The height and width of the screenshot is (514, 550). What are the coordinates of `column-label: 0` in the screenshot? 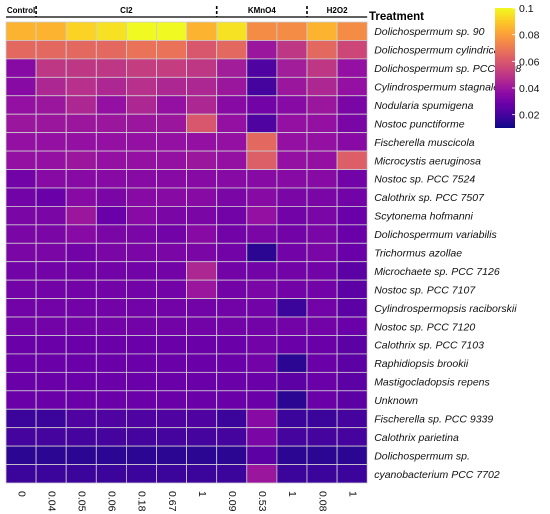 It's located at (21, 494).